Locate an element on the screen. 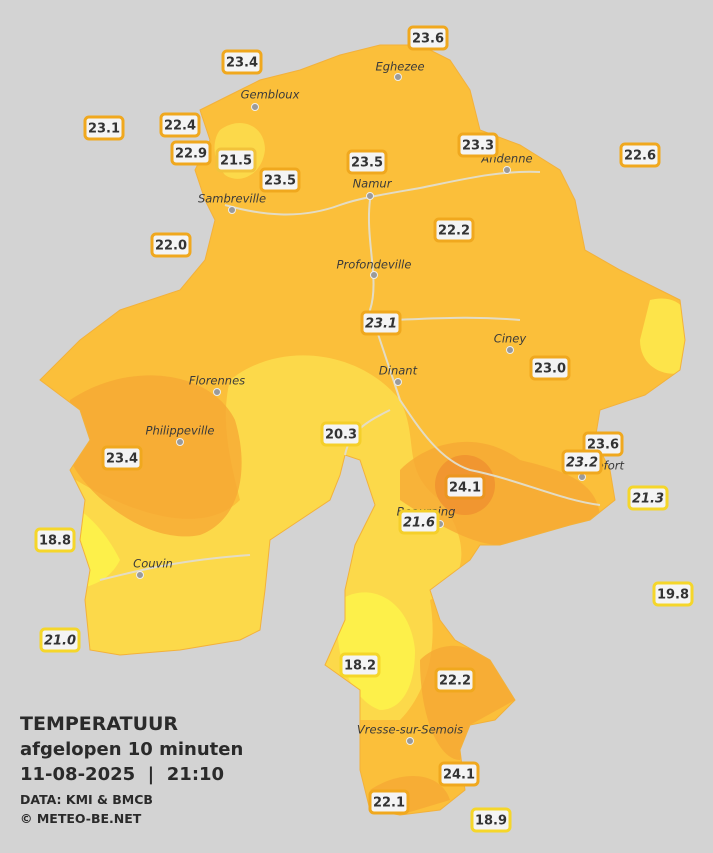  station: 20.3 is located at coordinates (341, 434).